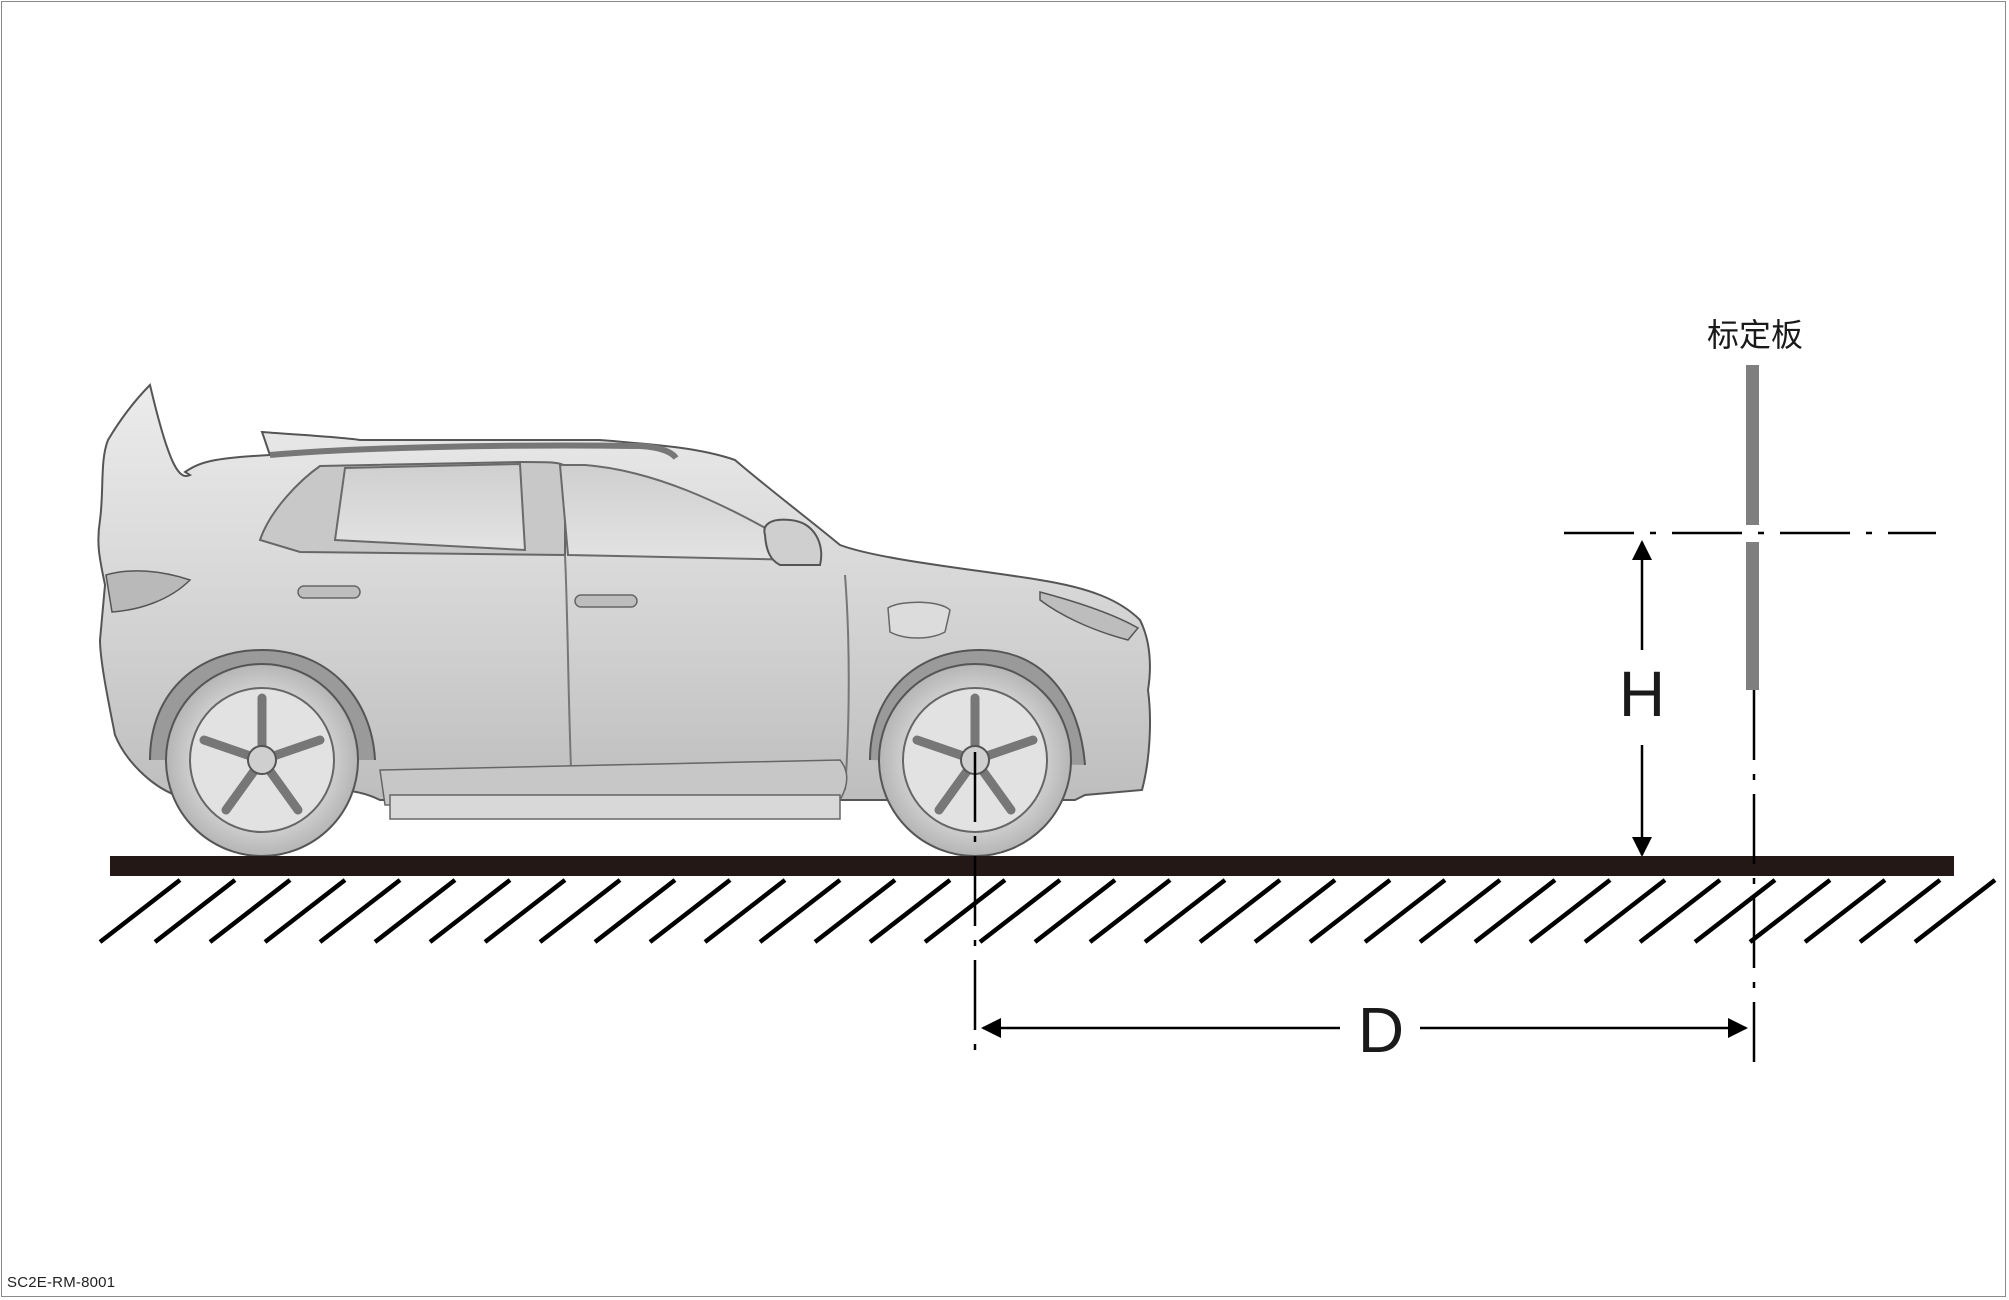 The width and height of the screenshot is (2009, 1300). I want to click on charge-port, so click(919, 620).